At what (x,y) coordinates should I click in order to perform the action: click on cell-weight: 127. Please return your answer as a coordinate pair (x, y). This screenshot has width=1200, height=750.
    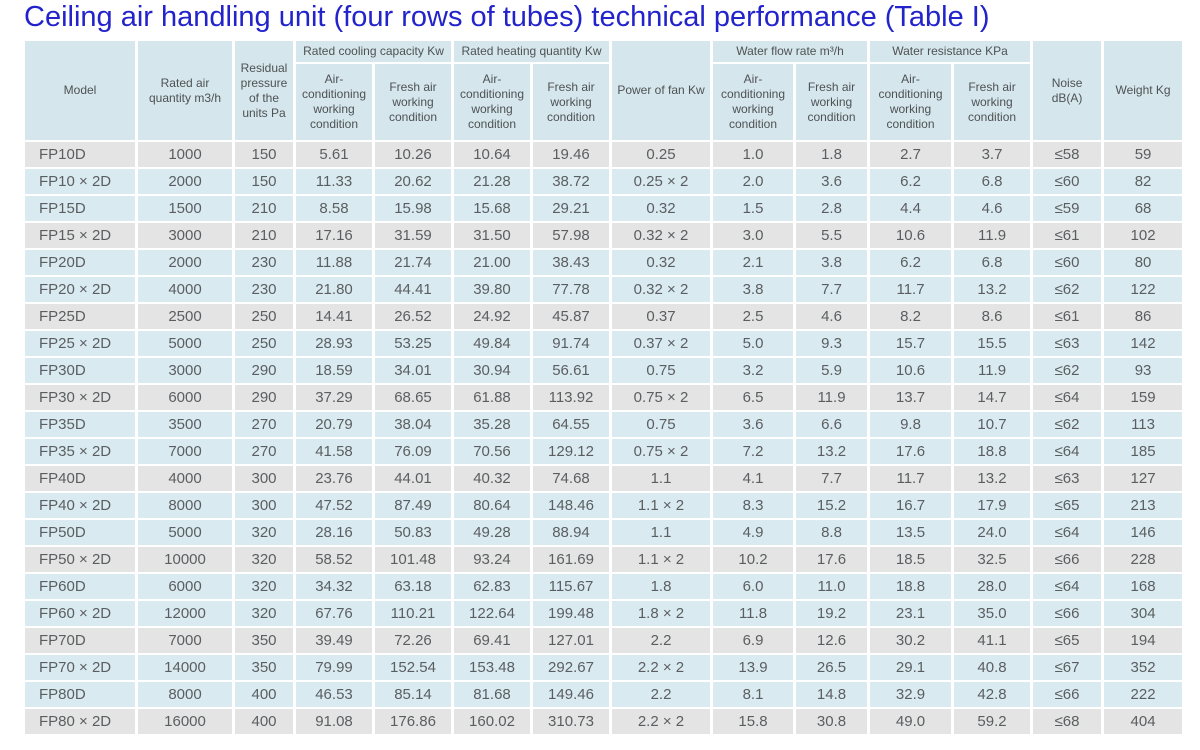
    Looking at the image, I should click on (1143, 478).